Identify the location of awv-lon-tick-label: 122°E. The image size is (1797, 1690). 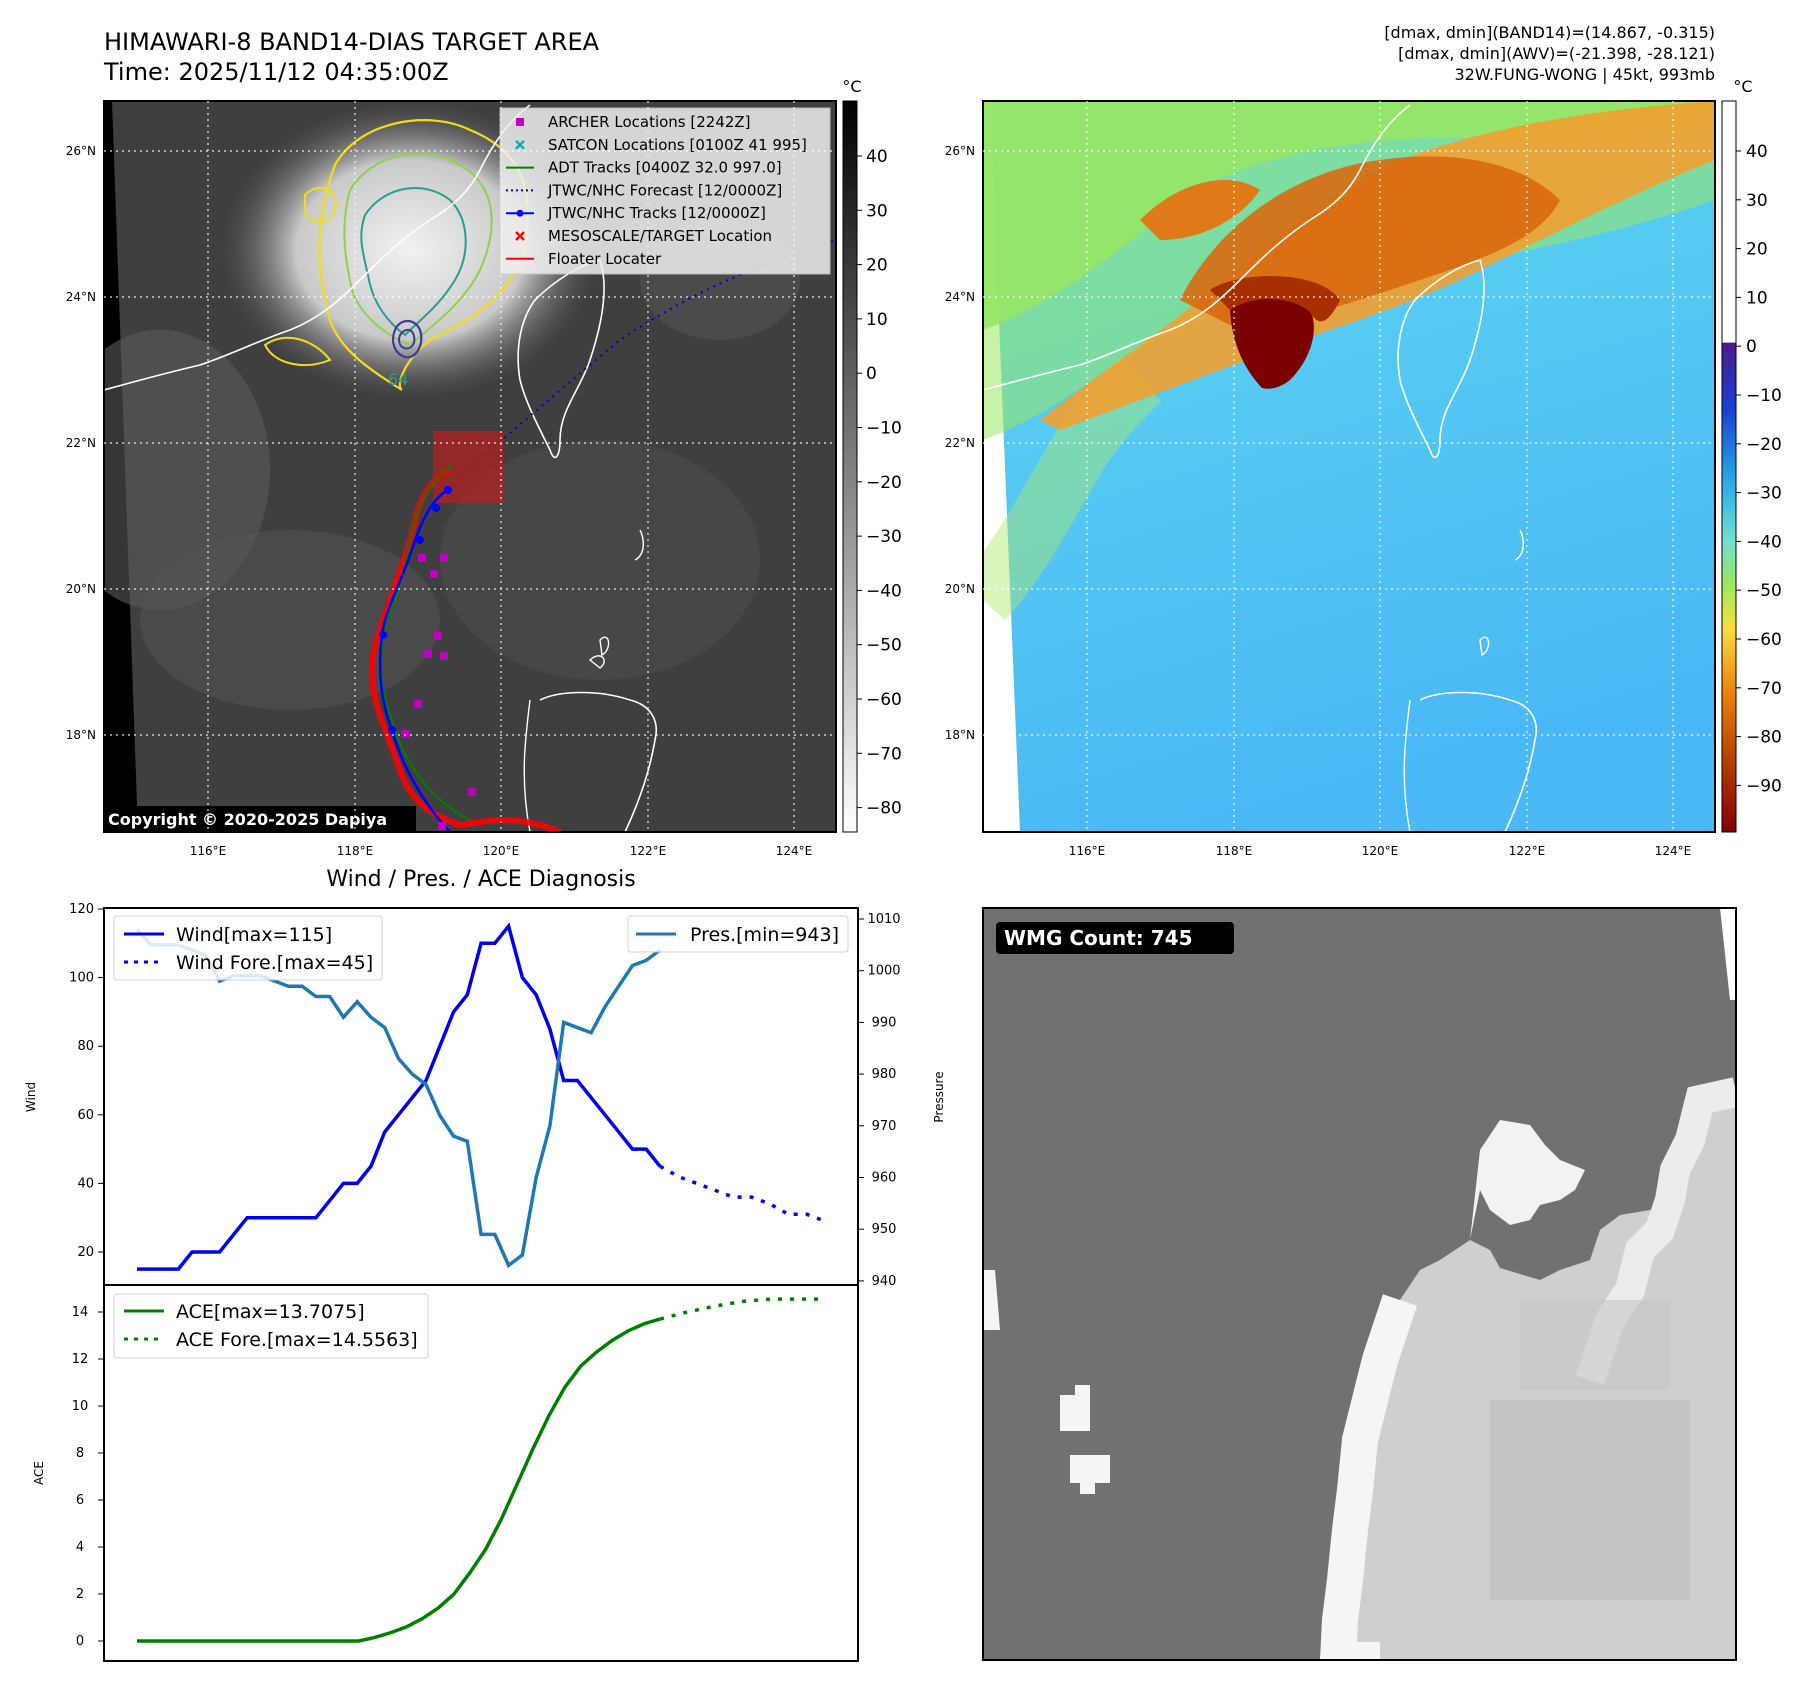
(1527, 851).